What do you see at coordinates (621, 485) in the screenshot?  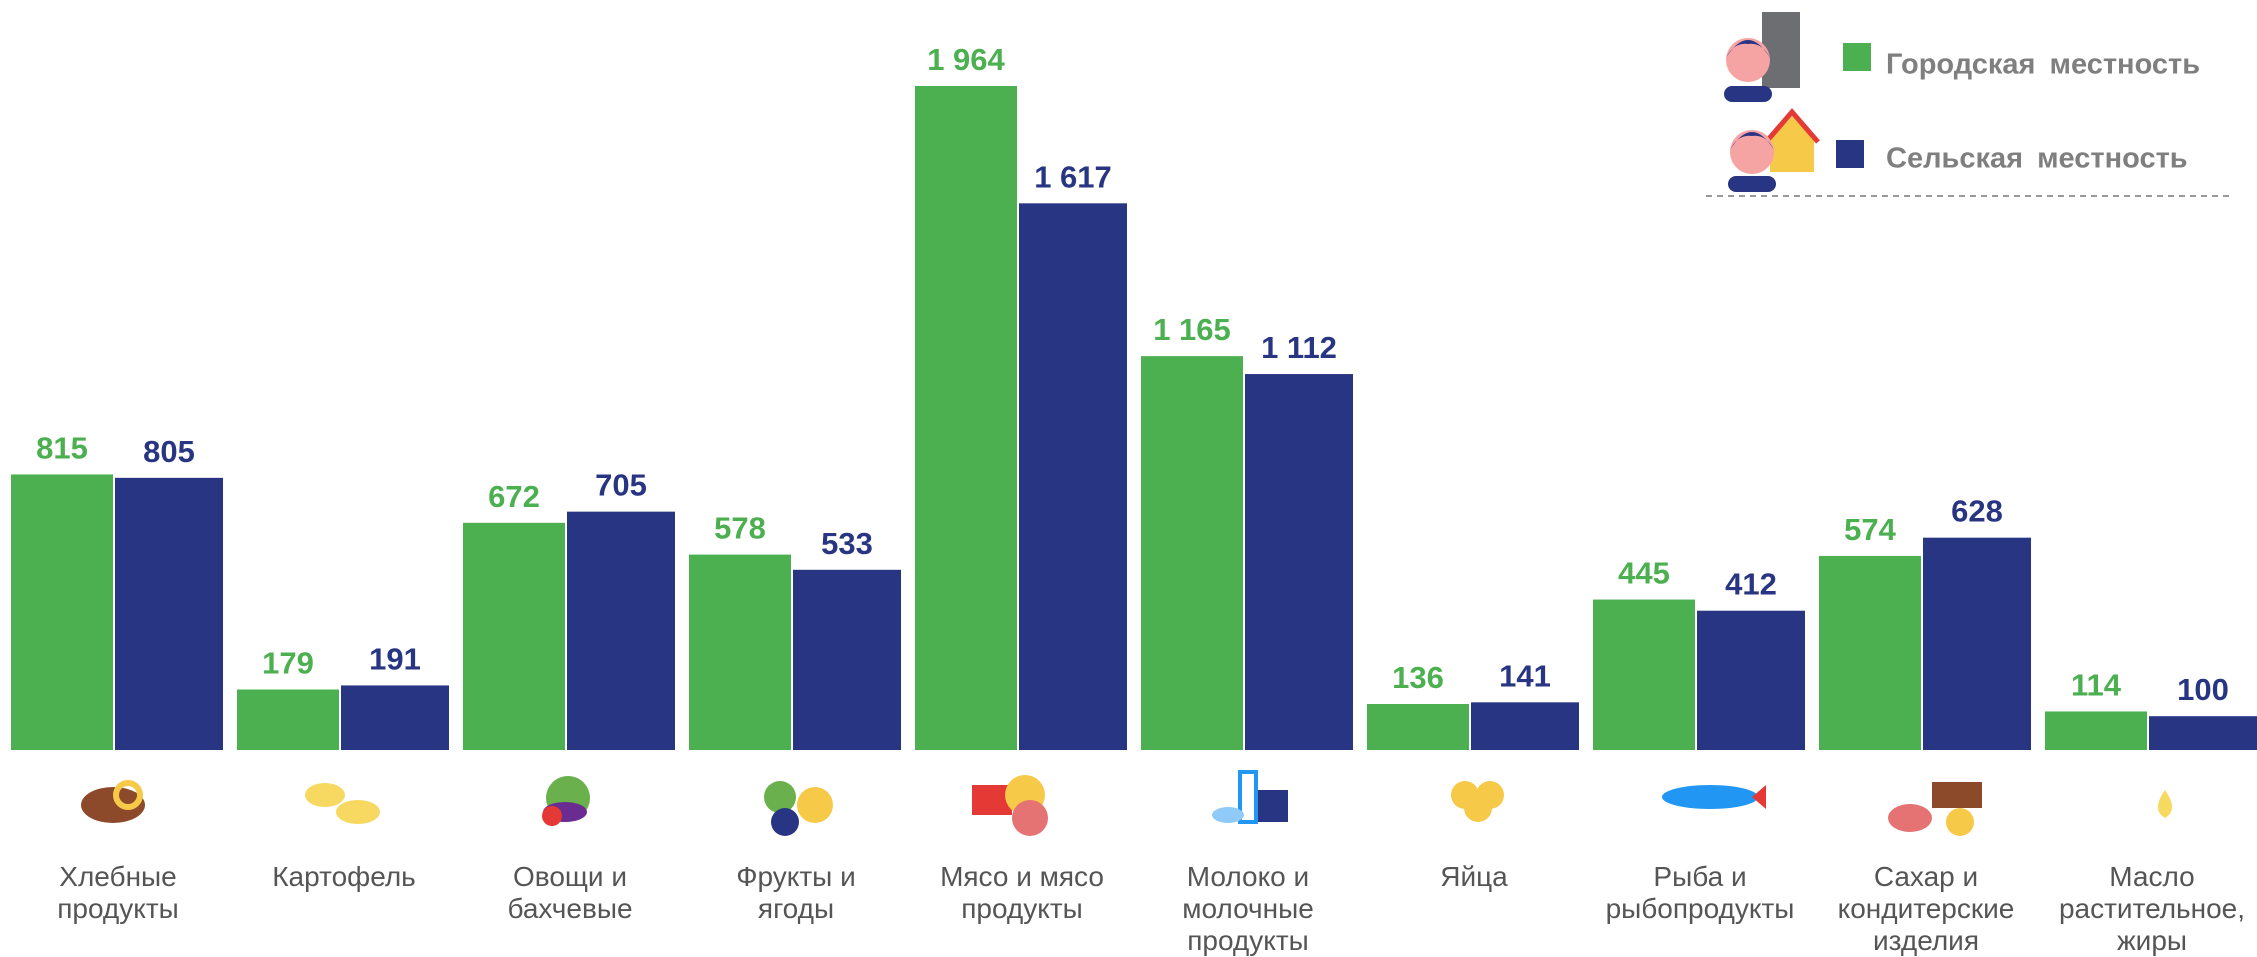 I see `value-label: 705` at bounding box center [621, 485].